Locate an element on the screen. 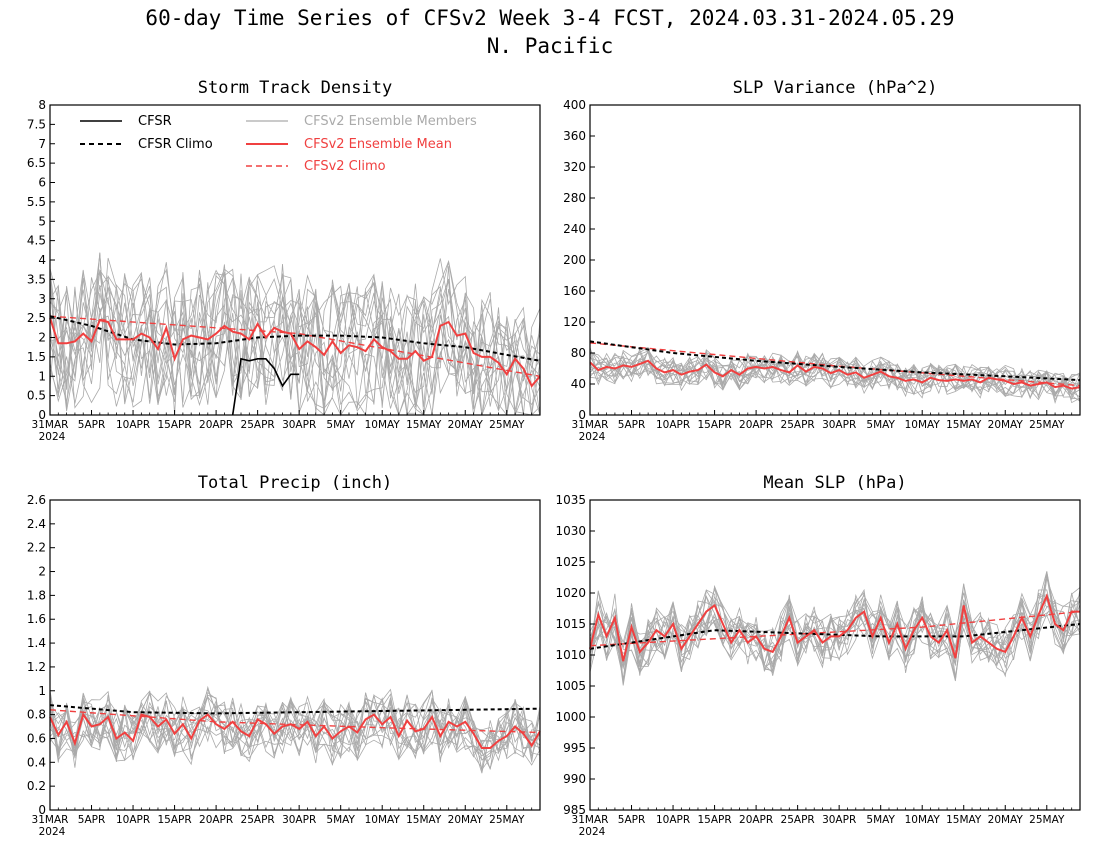 Image resolution: width=1100 pixels, height=850 pixels. y-tick-label: 4.5 is located at coordinates (36, 241).